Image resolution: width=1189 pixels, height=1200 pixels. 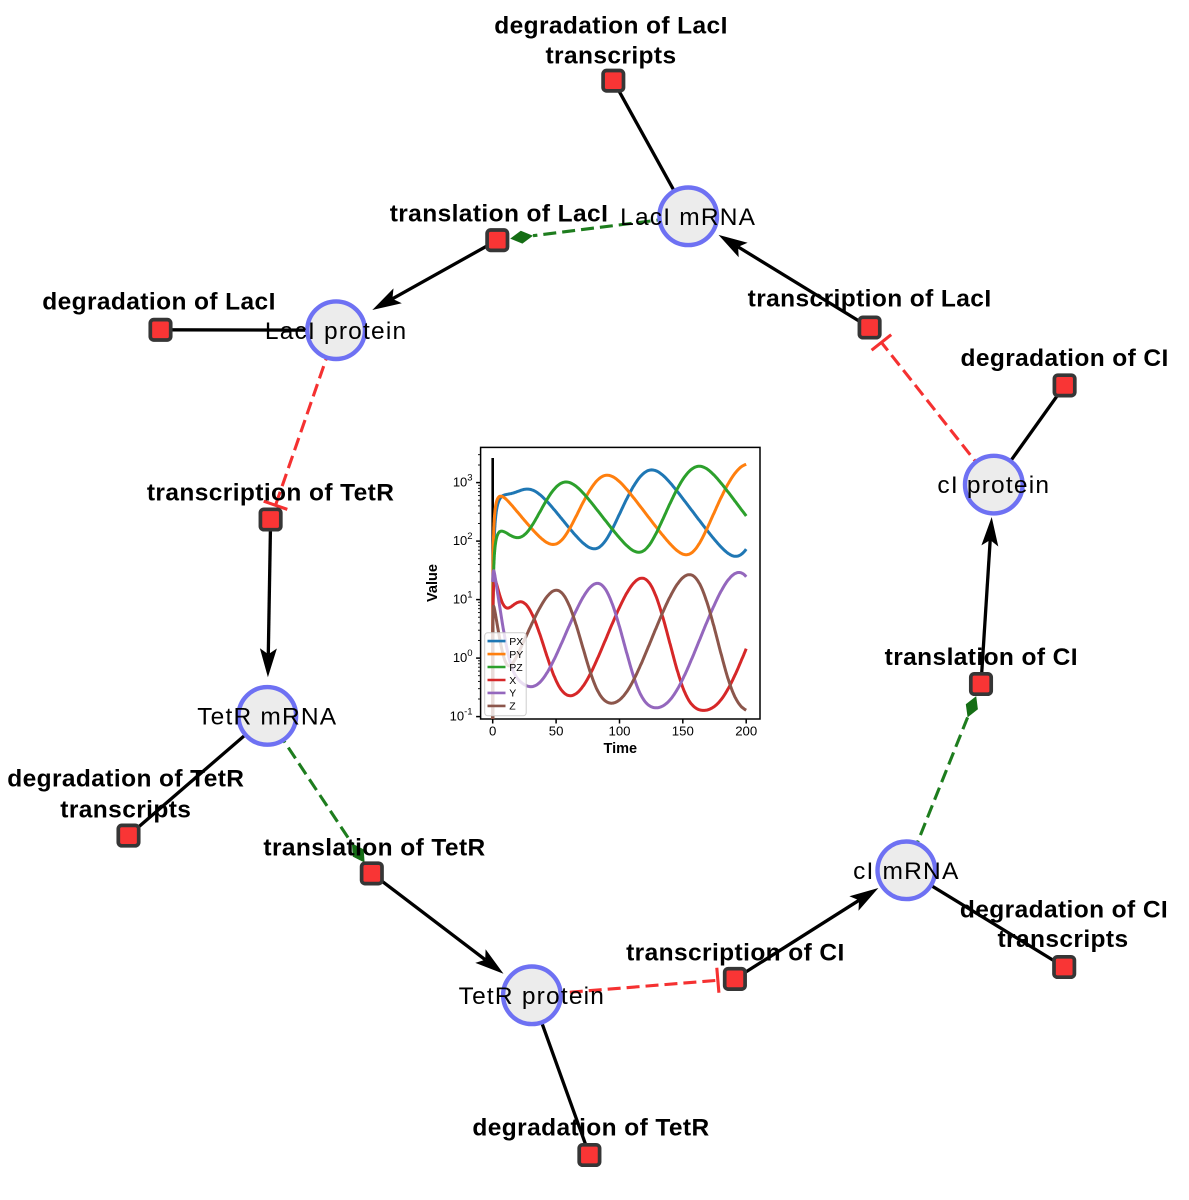 What do you see at coordinates (499, 214) in the screenshot?
I see `svg-text: translation of LacI` at bounding box center [499, 214].